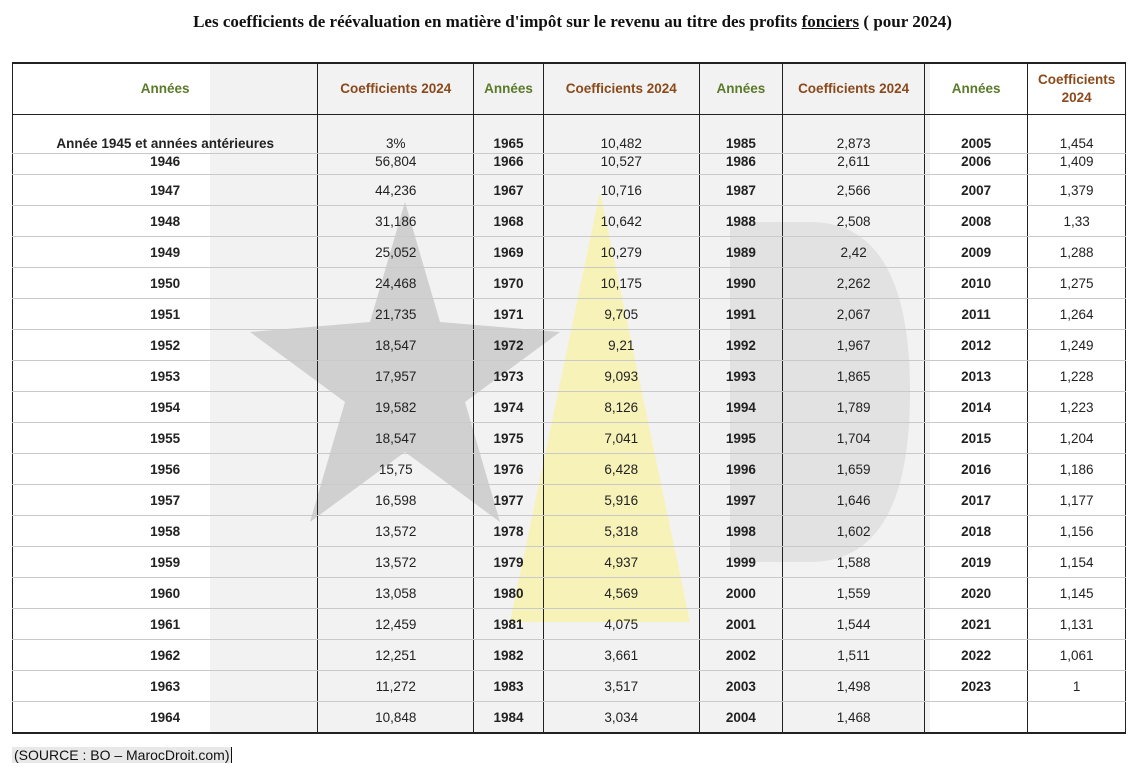 This screenshot has height=776, width=1145. Describe the element at coordinates (165, 655) in the screenshot. I see `year-cell: 1962` at that location.